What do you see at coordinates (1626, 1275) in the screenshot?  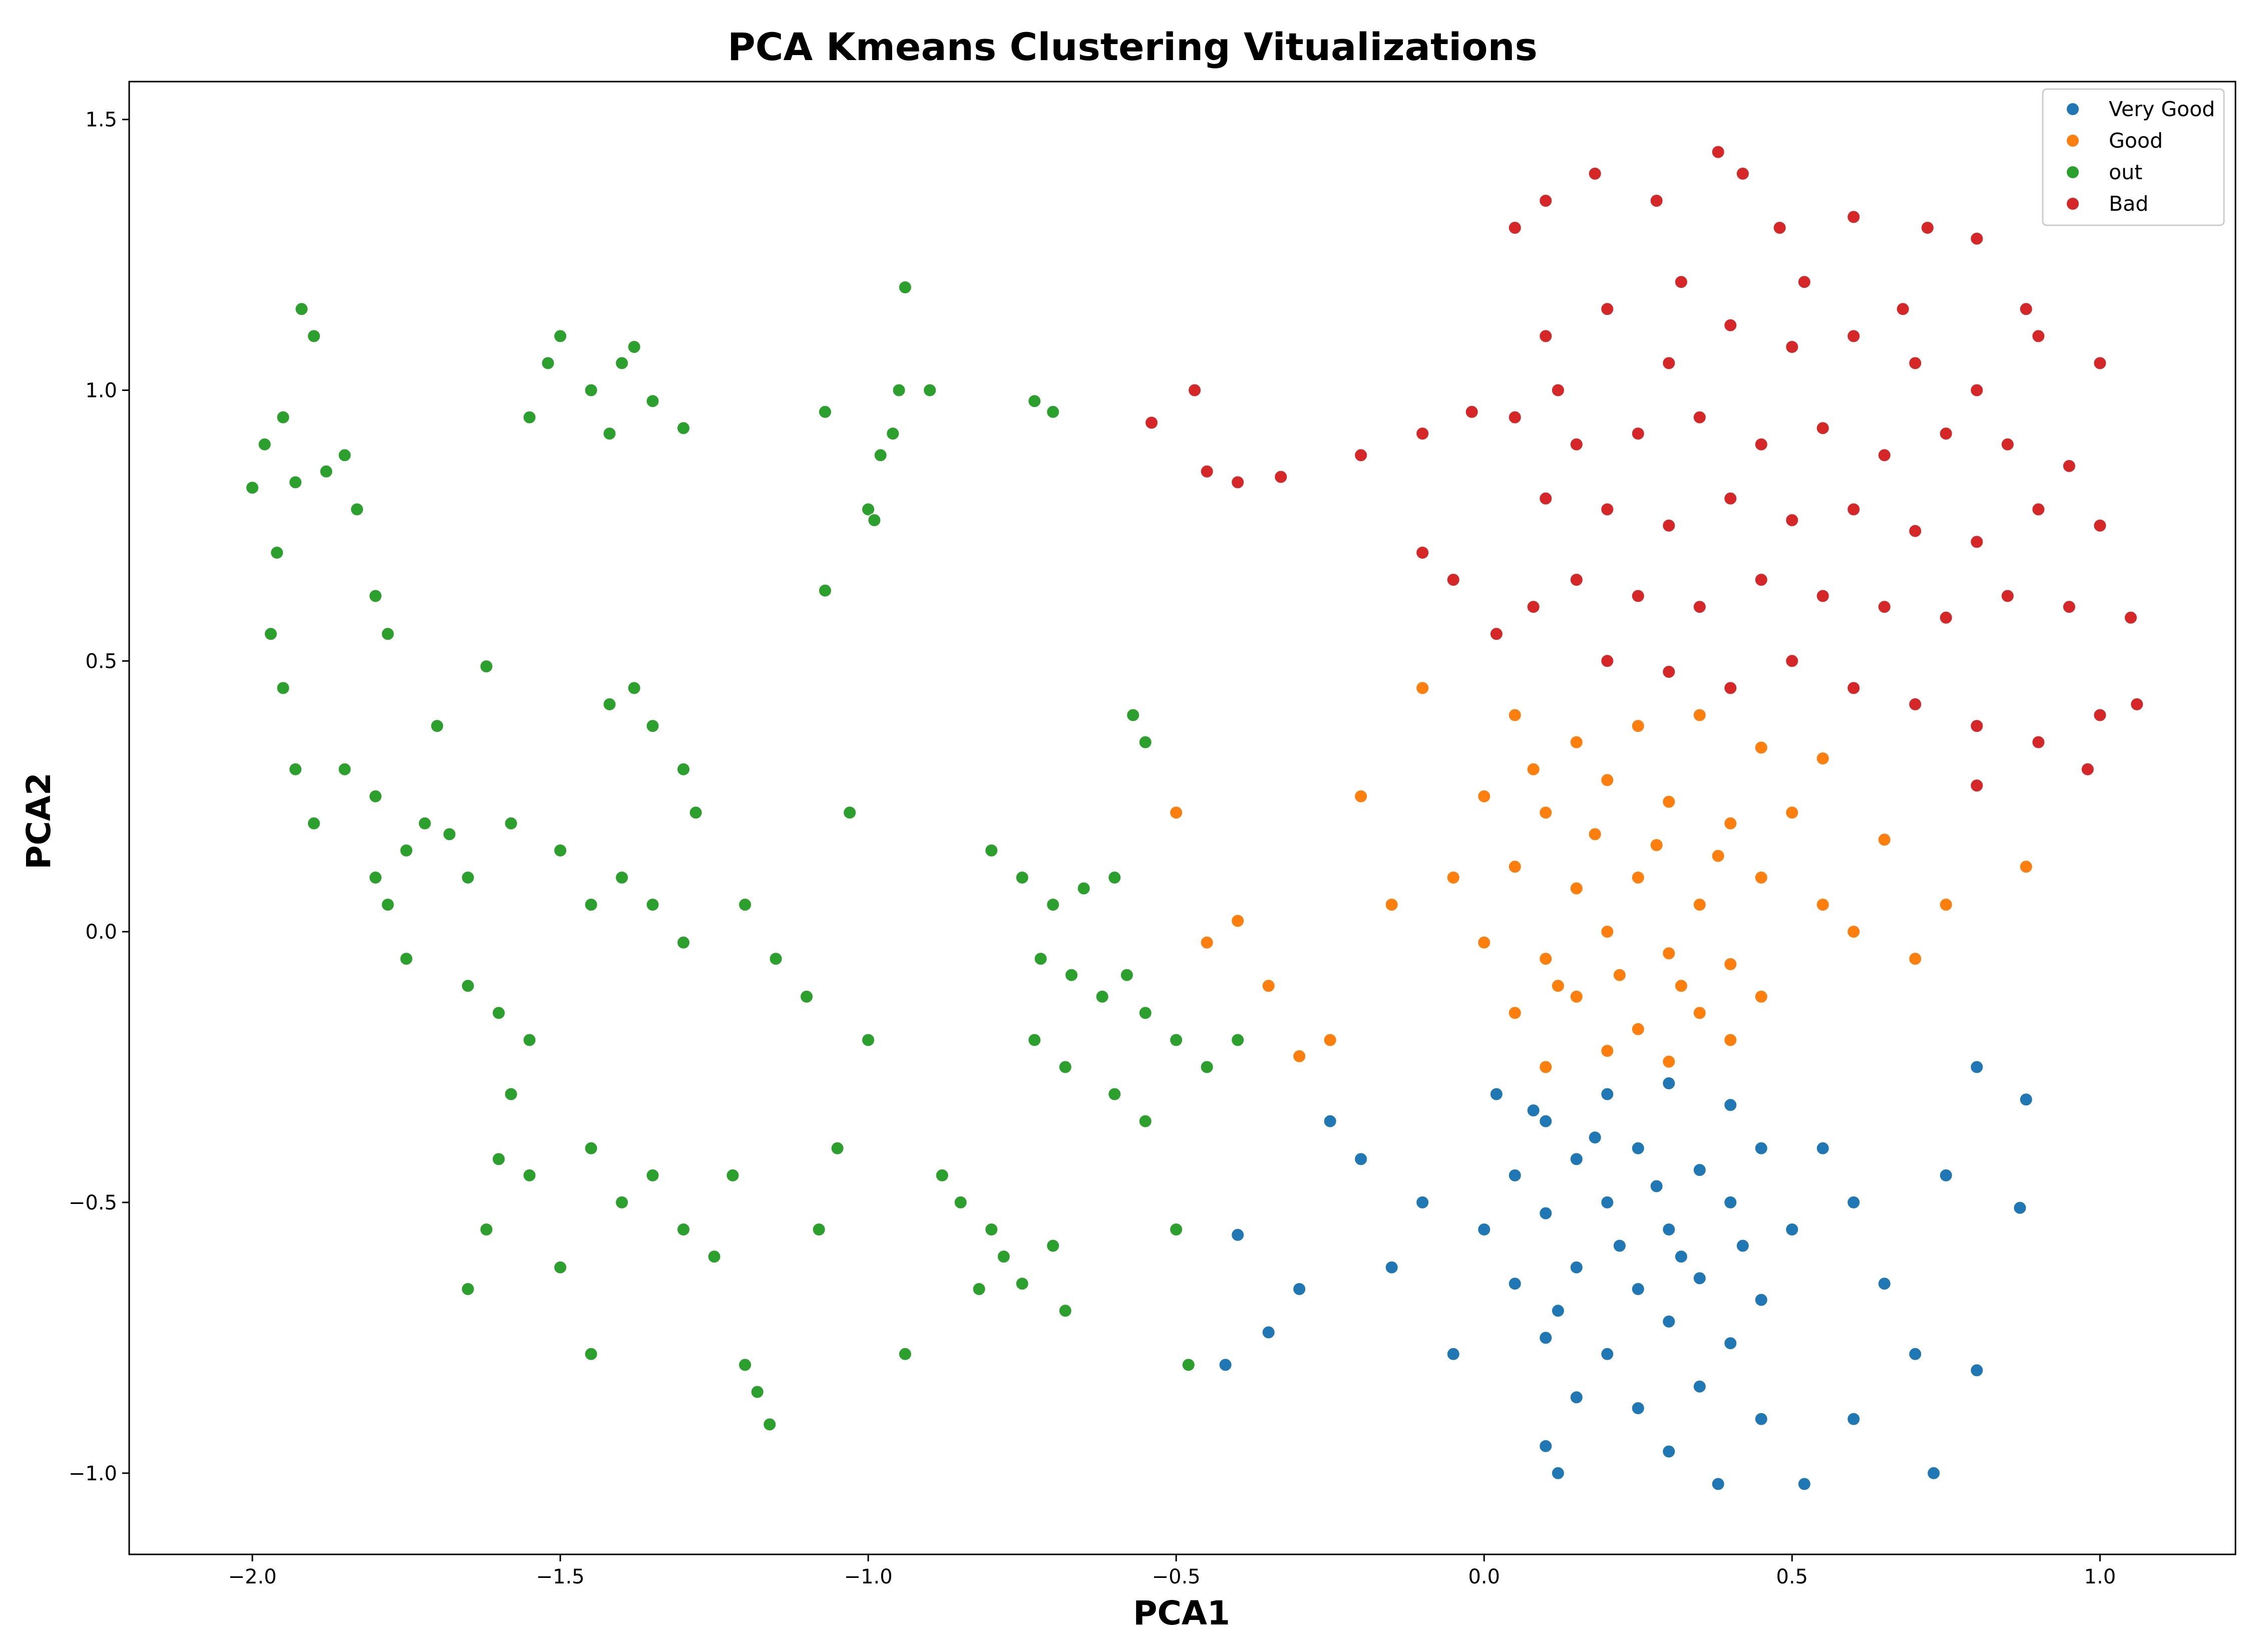 I see `series-very-good` at bounding box center [1626, 1275].